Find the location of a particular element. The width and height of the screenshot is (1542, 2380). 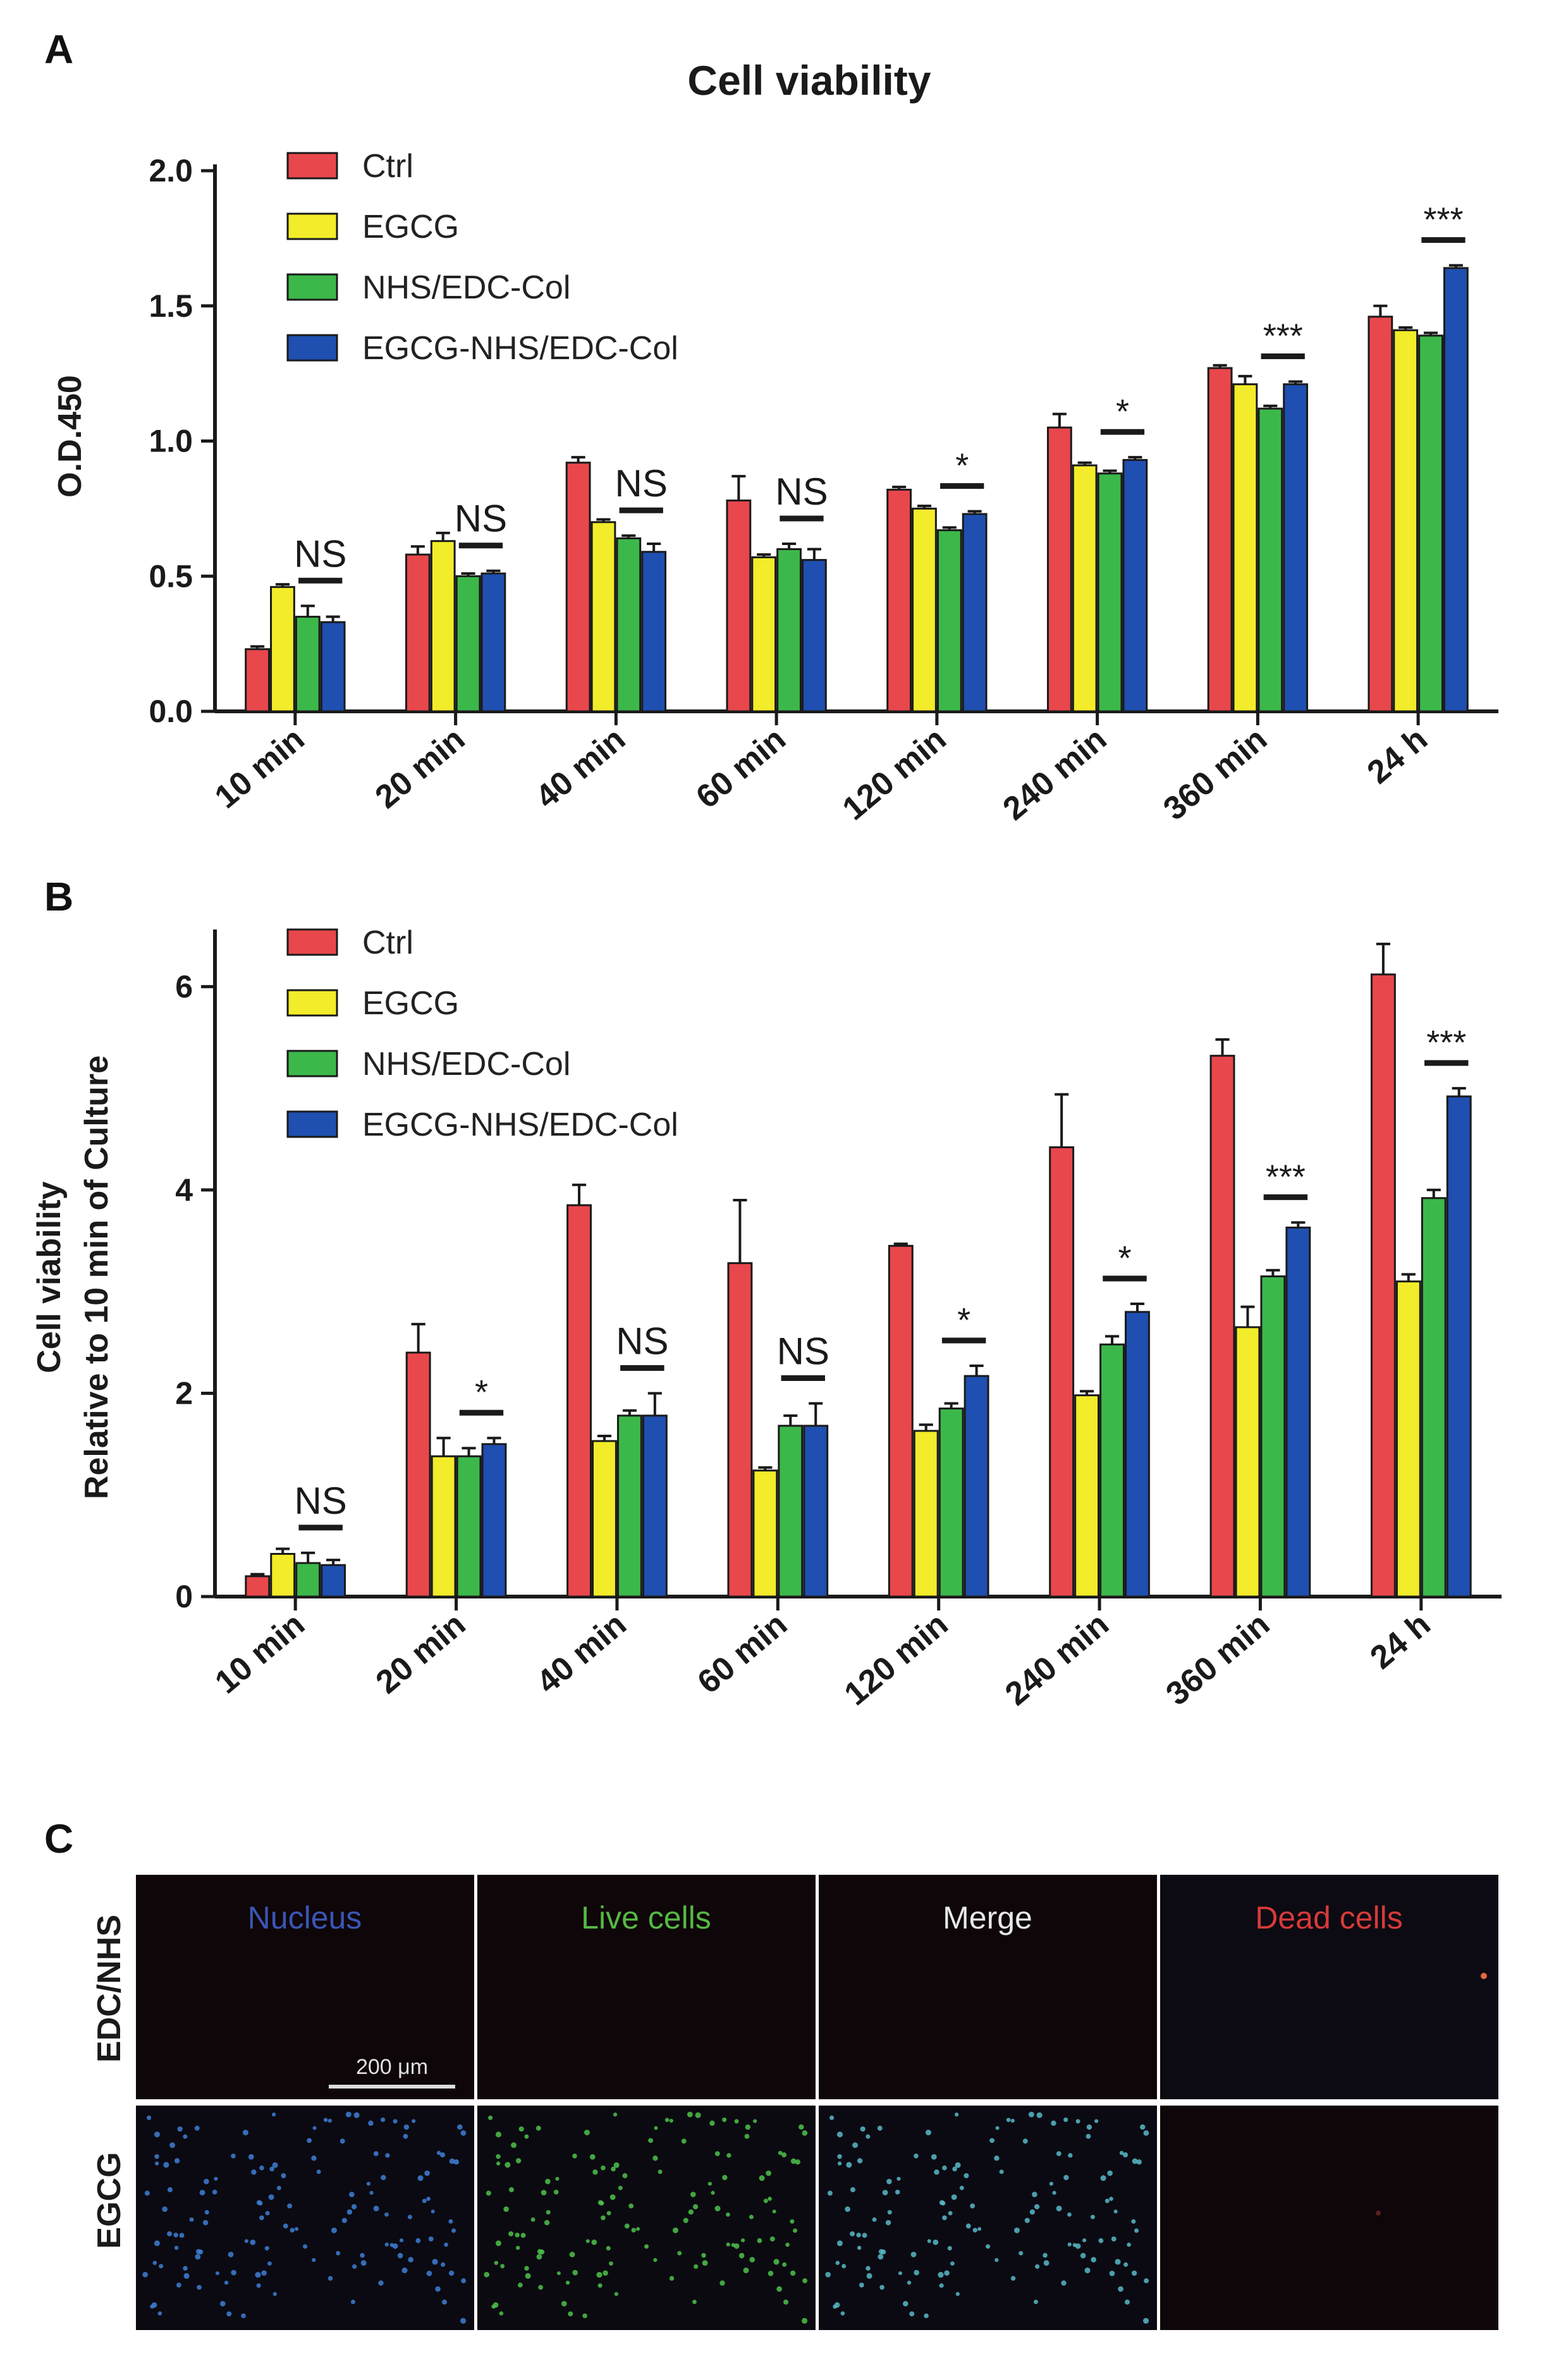

x-tick-label: 120 min is located at coordinates (894, 774).